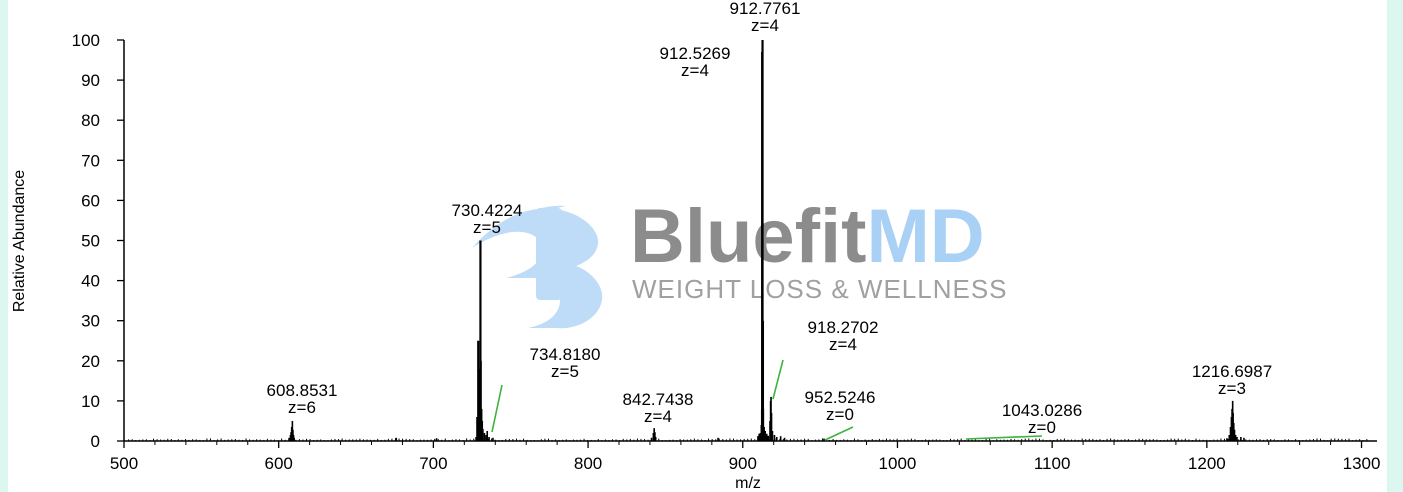 This screenshot has width=1403, height=492. Describe the element at coordinates (302, 390) in the screenshot. I see `peak-mz-label: 608.8531` at that location.